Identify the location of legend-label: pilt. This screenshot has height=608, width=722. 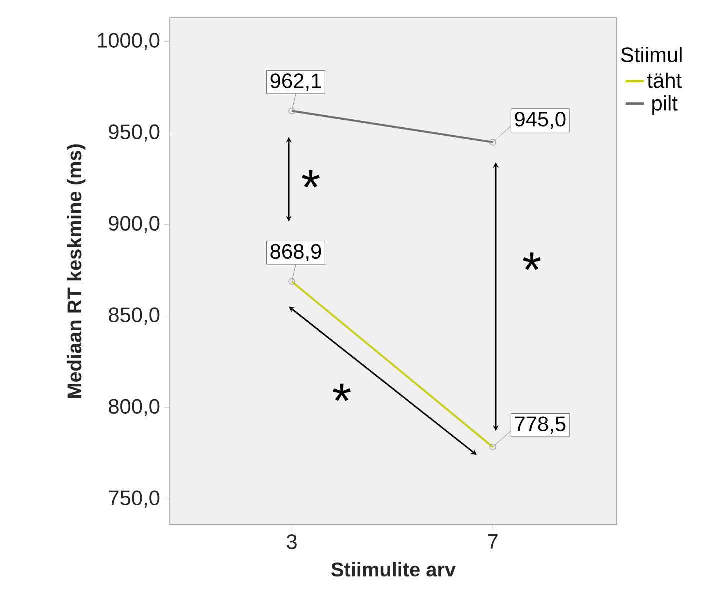
(665, 106).